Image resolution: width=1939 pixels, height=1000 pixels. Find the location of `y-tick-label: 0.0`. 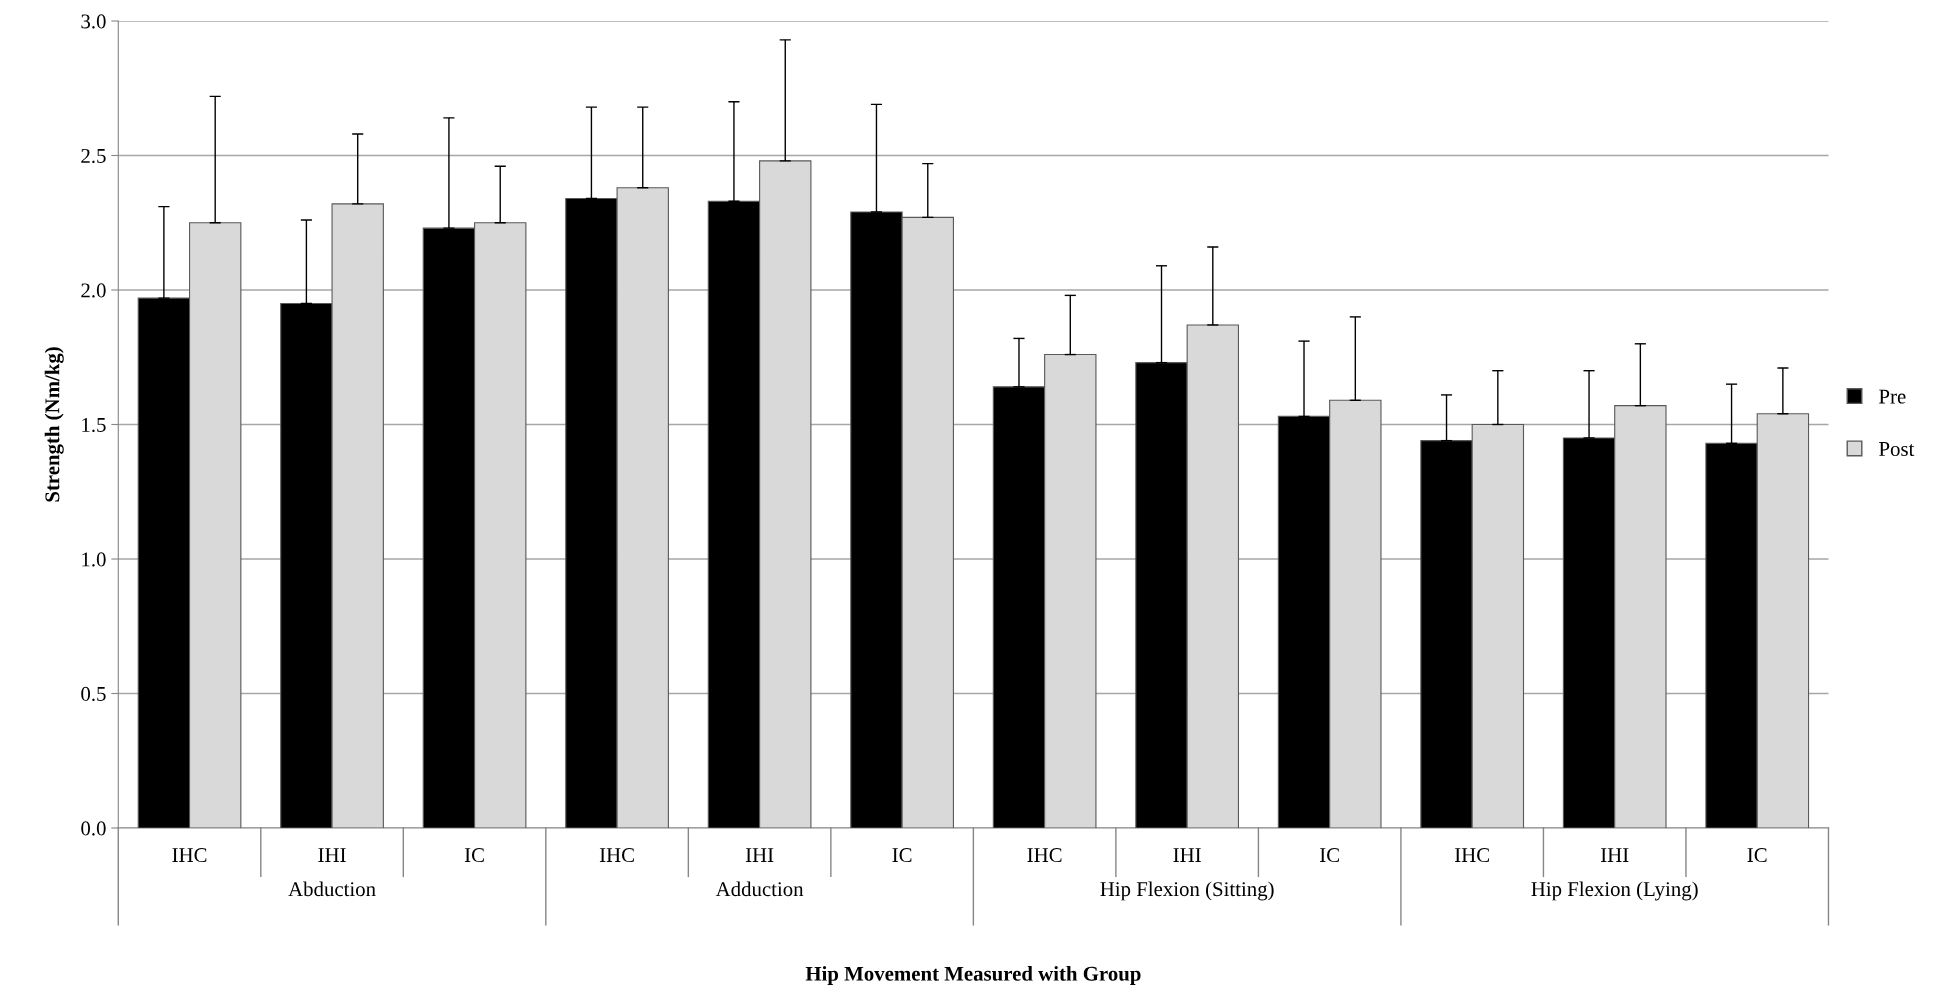

y-tick-label: 0.0 is located at coordinates (93, 828).